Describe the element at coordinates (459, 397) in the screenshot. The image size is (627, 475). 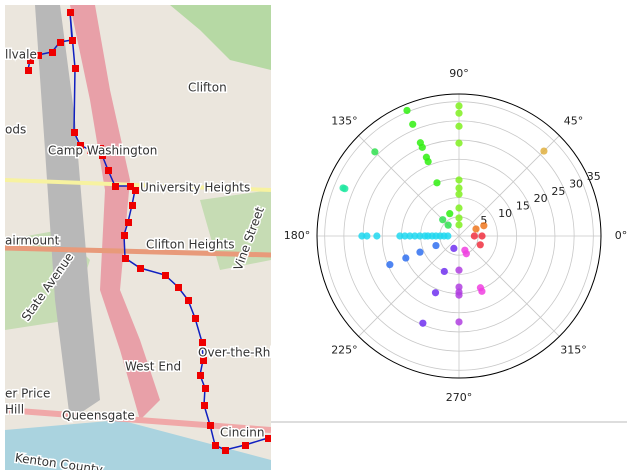
I see `theta-tick-label: 270°` at that location.